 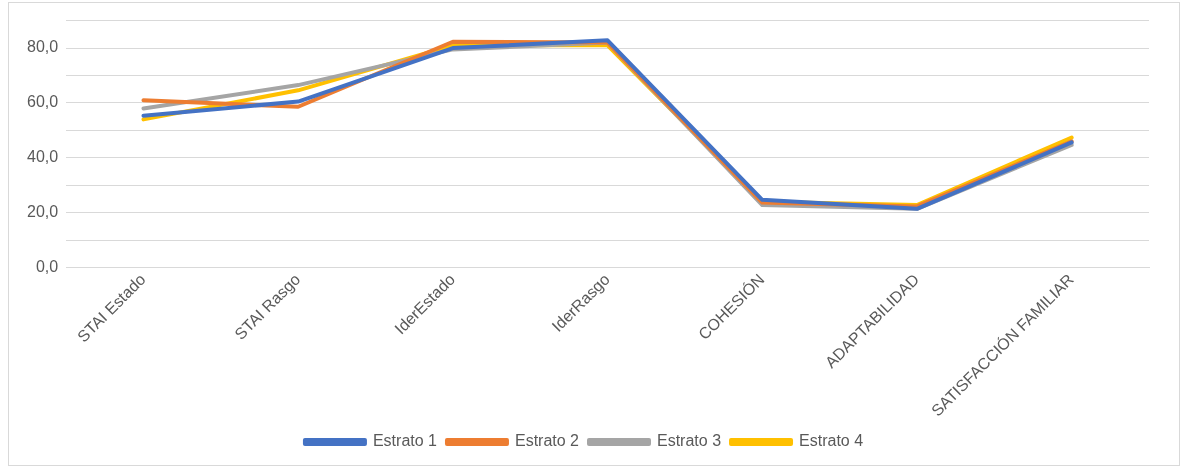 What do you see at coordinates (547, 441) in the screenshot?
I see `legend-label: Estrato 2` at bounding box center [547, 441].